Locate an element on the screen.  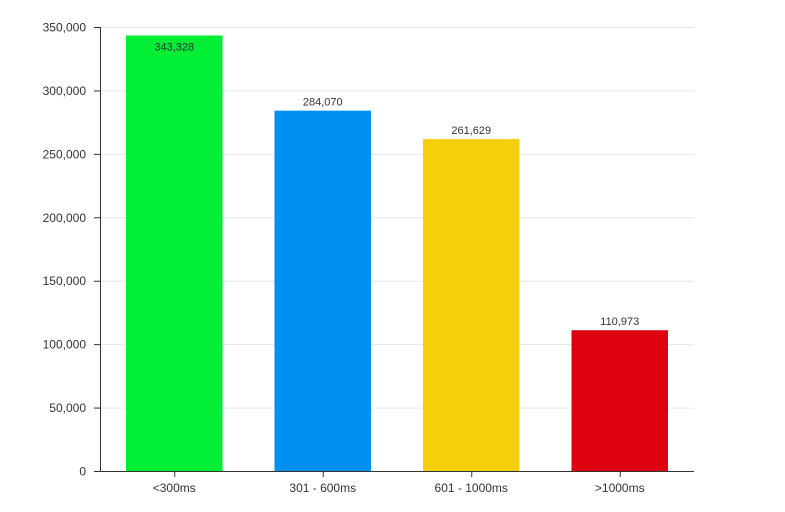
x-tick-label: 601 - 1000ms is located at coordinates (471, 488).